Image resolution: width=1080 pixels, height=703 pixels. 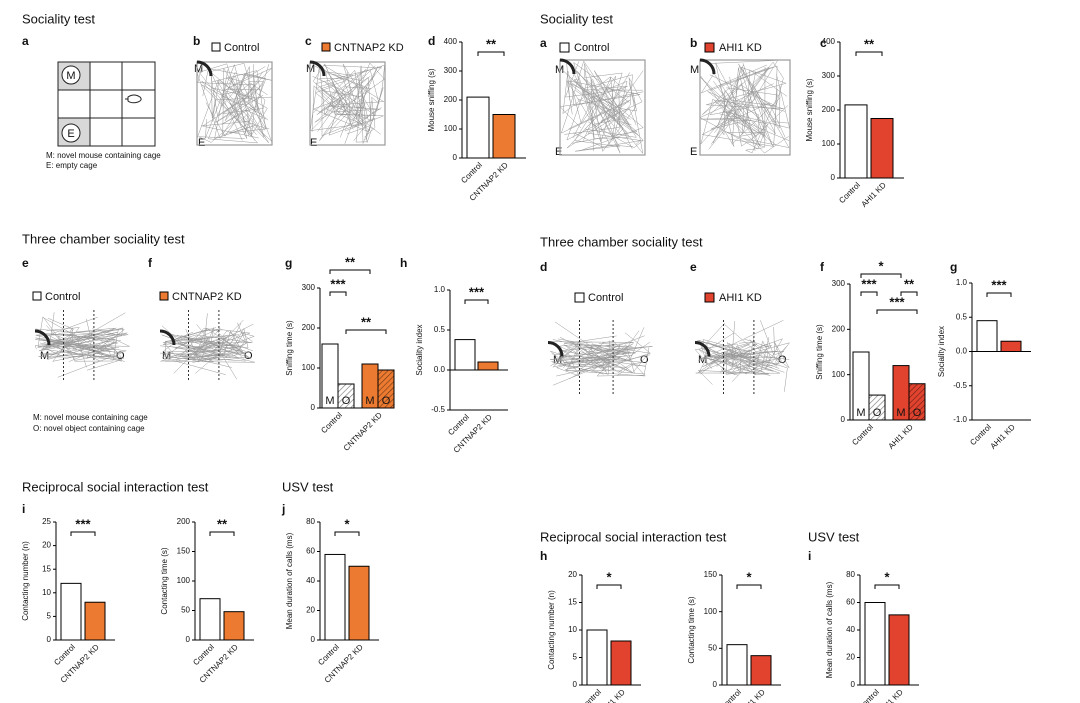 I want to click on panel-label: g, so click(x=953, y=267).